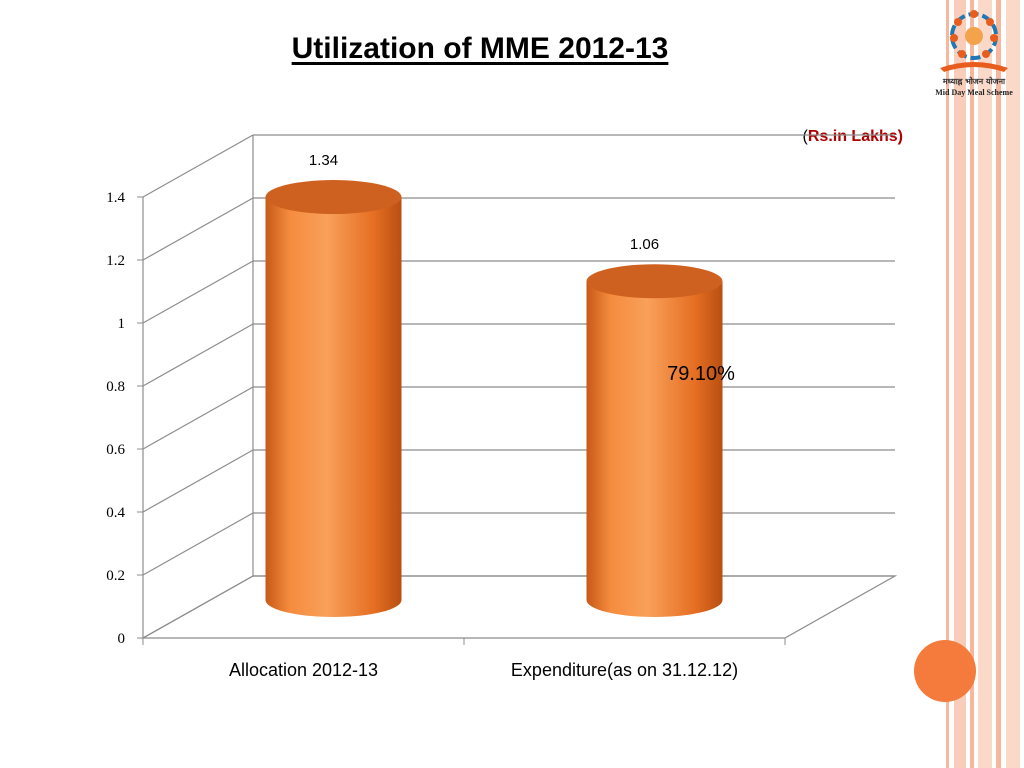 The width and height of the screenshot is (1024, 768). Describe the element at coordinates (323, 160) in the screenshot. I see `bar-0-value-label: 1.34` at that location.